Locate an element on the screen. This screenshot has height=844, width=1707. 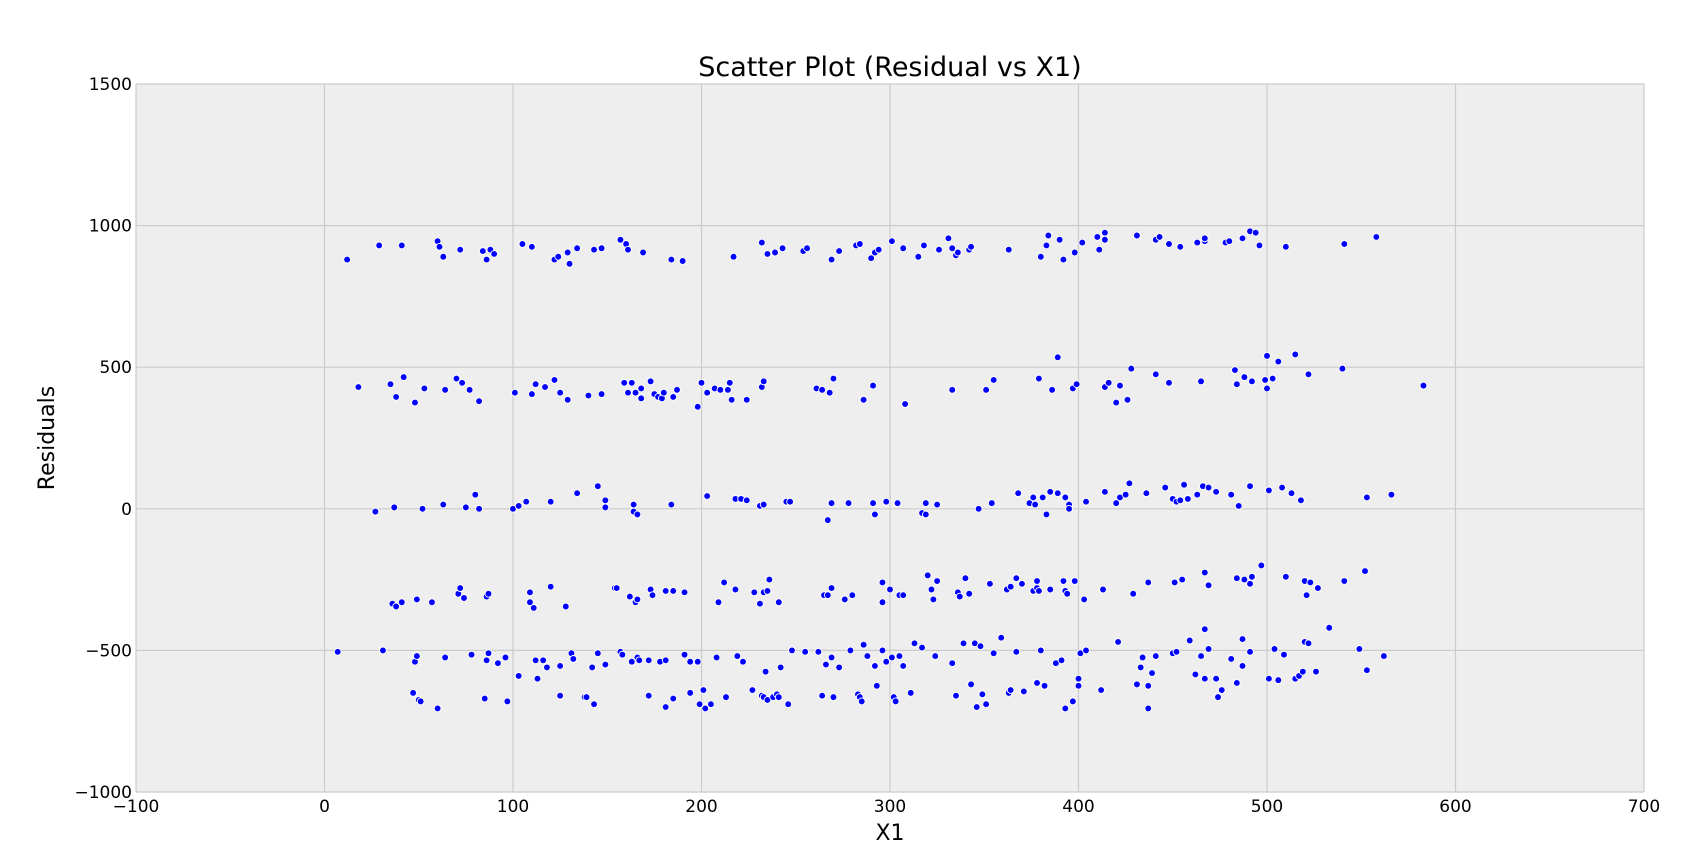
y-tick-label: −1000 is located at coordinates (103, 793).